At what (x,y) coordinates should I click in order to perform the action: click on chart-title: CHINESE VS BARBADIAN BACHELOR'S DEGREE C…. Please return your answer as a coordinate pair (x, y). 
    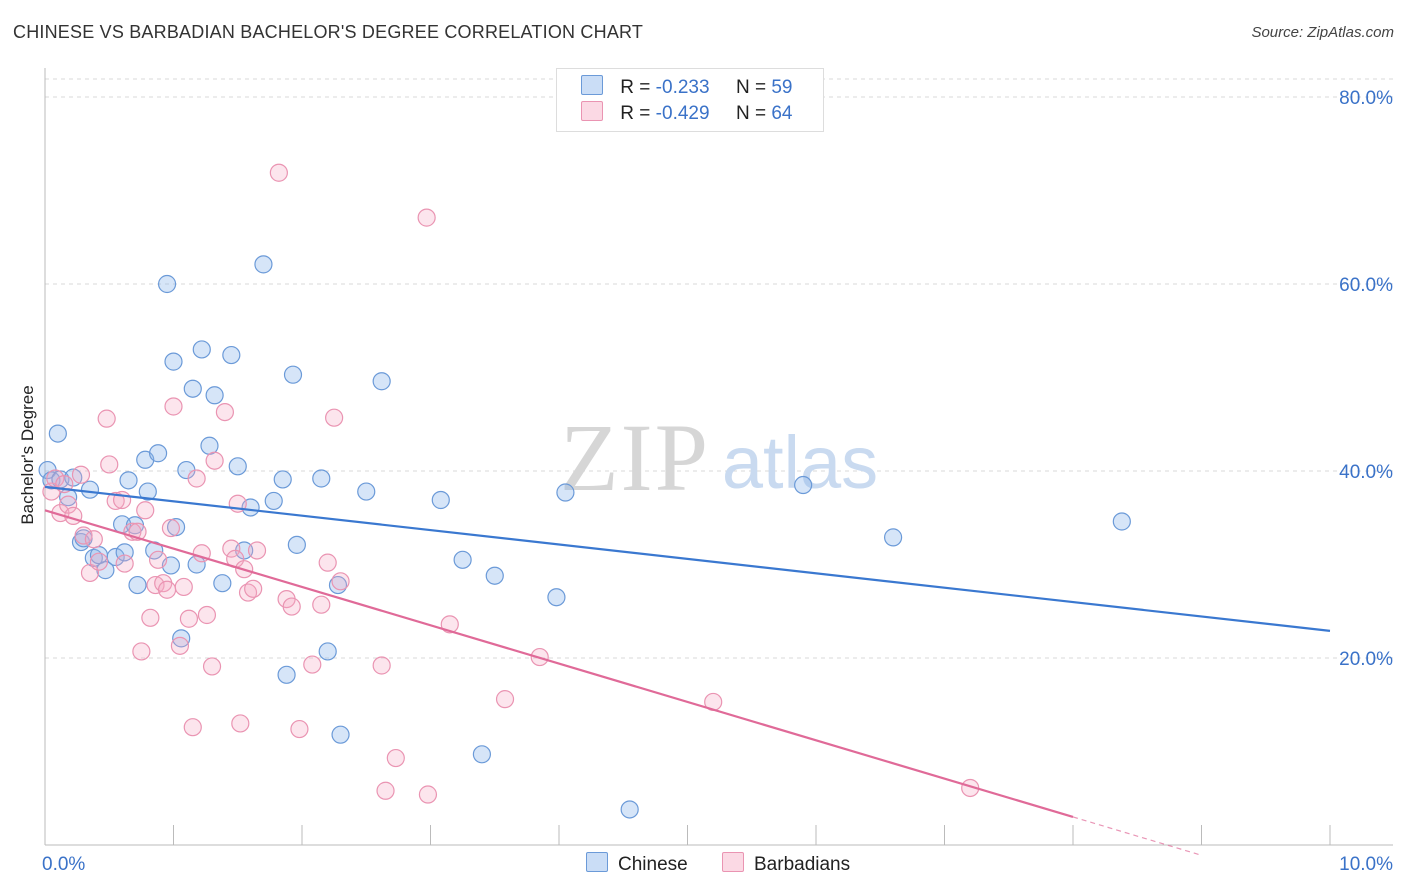
    Looking at the image, I should click on (328, 32).